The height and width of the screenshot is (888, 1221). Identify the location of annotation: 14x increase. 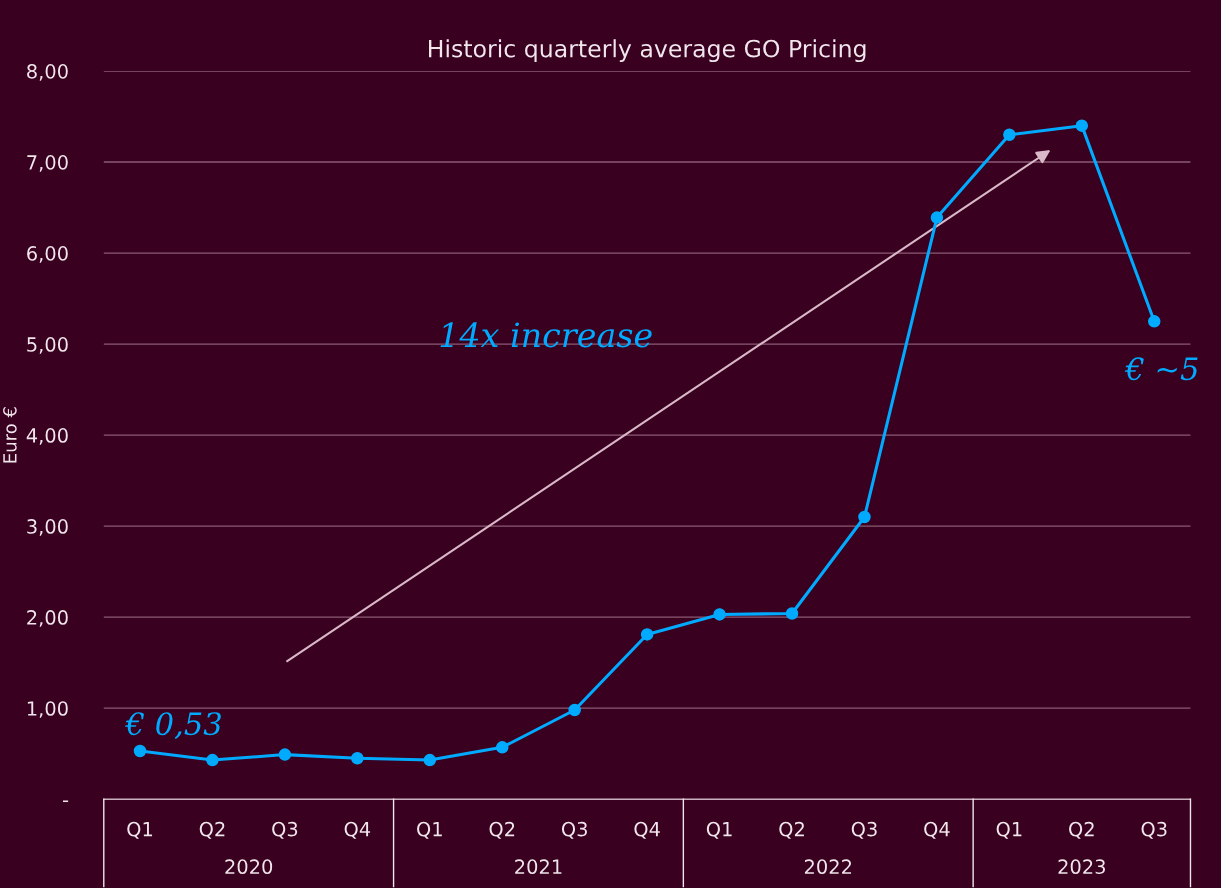
(546, 335).